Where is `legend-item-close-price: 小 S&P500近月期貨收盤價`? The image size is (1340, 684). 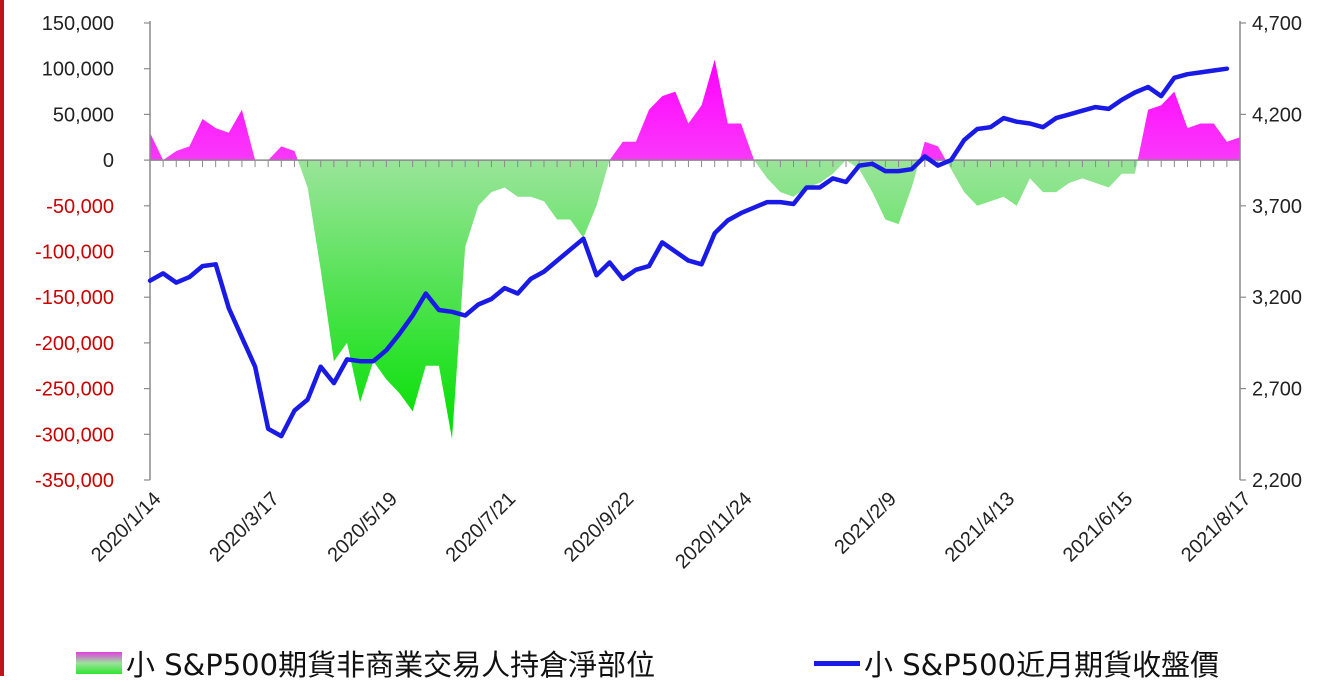 legend-item-close-price: 小 S&P500近月期貨收盤價 is located at coordinates (1016, 663).